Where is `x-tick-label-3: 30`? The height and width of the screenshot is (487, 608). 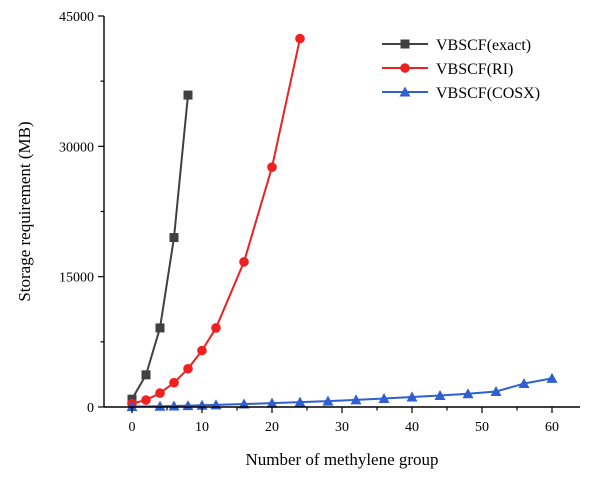 x-tick-label-3: 30 is located at coordinates (342, 427).